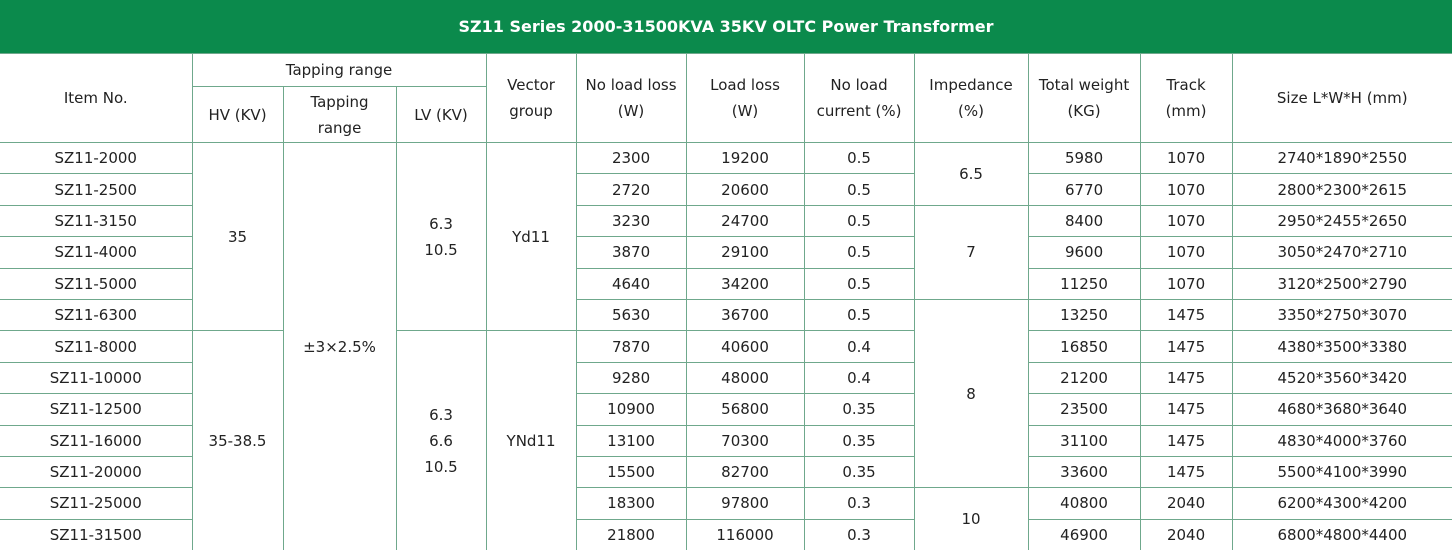  I want to click on item-cell: SZ11-4000, so click(96, 252).